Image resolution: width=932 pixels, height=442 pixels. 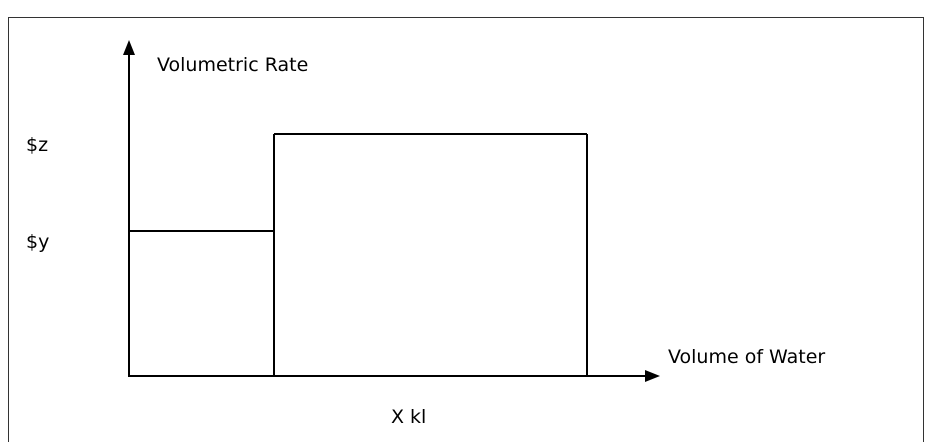 What do you see at coordinates (37, 242) in the screenshot?
I see `y-tick-label-low: $y` at bounding box center [37, 242].